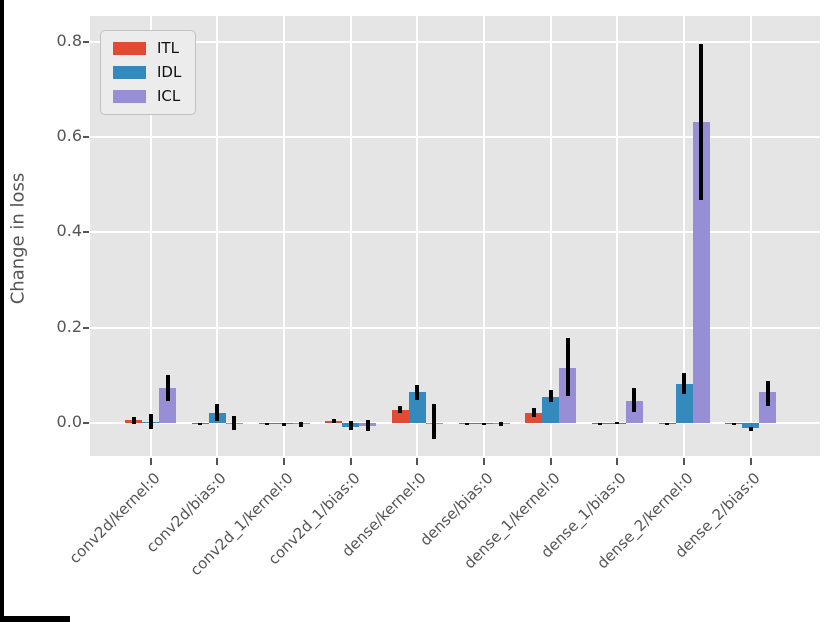 This screenshot has width=830, height=622. Describe the element at coordinates (2, 311) in the screenshot. I see `window-edge-left` at that location.